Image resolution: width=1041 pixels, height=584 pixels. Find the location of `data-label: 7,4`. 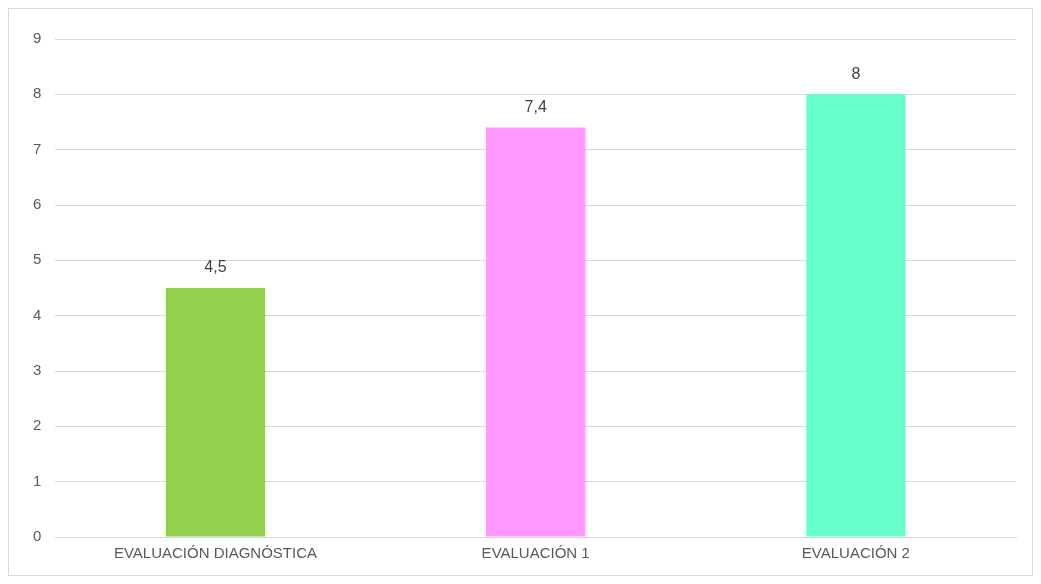

data-label: 7,4 is located at coordinates (535, 106).